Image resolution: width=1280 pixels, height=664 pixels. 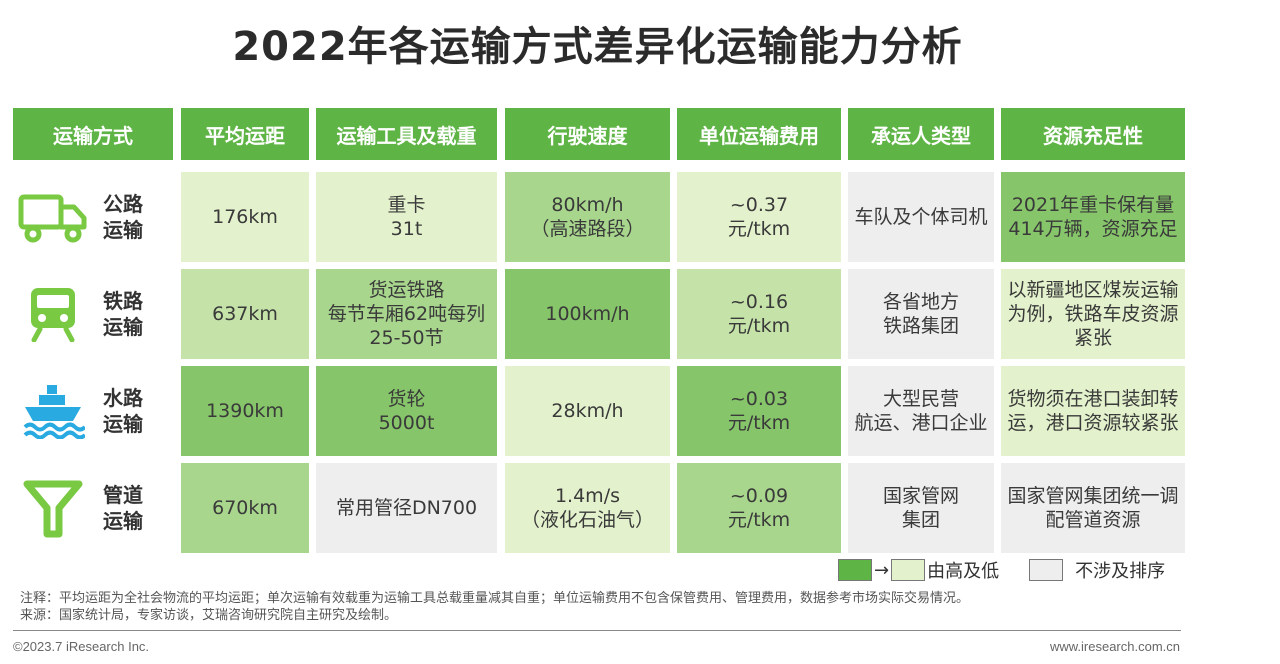 What do you see at coordinates (1120, 571) in the screenshot?
I see `legend-not-ranked-label: 不涉及排序` at bounding box center [1120, 571].